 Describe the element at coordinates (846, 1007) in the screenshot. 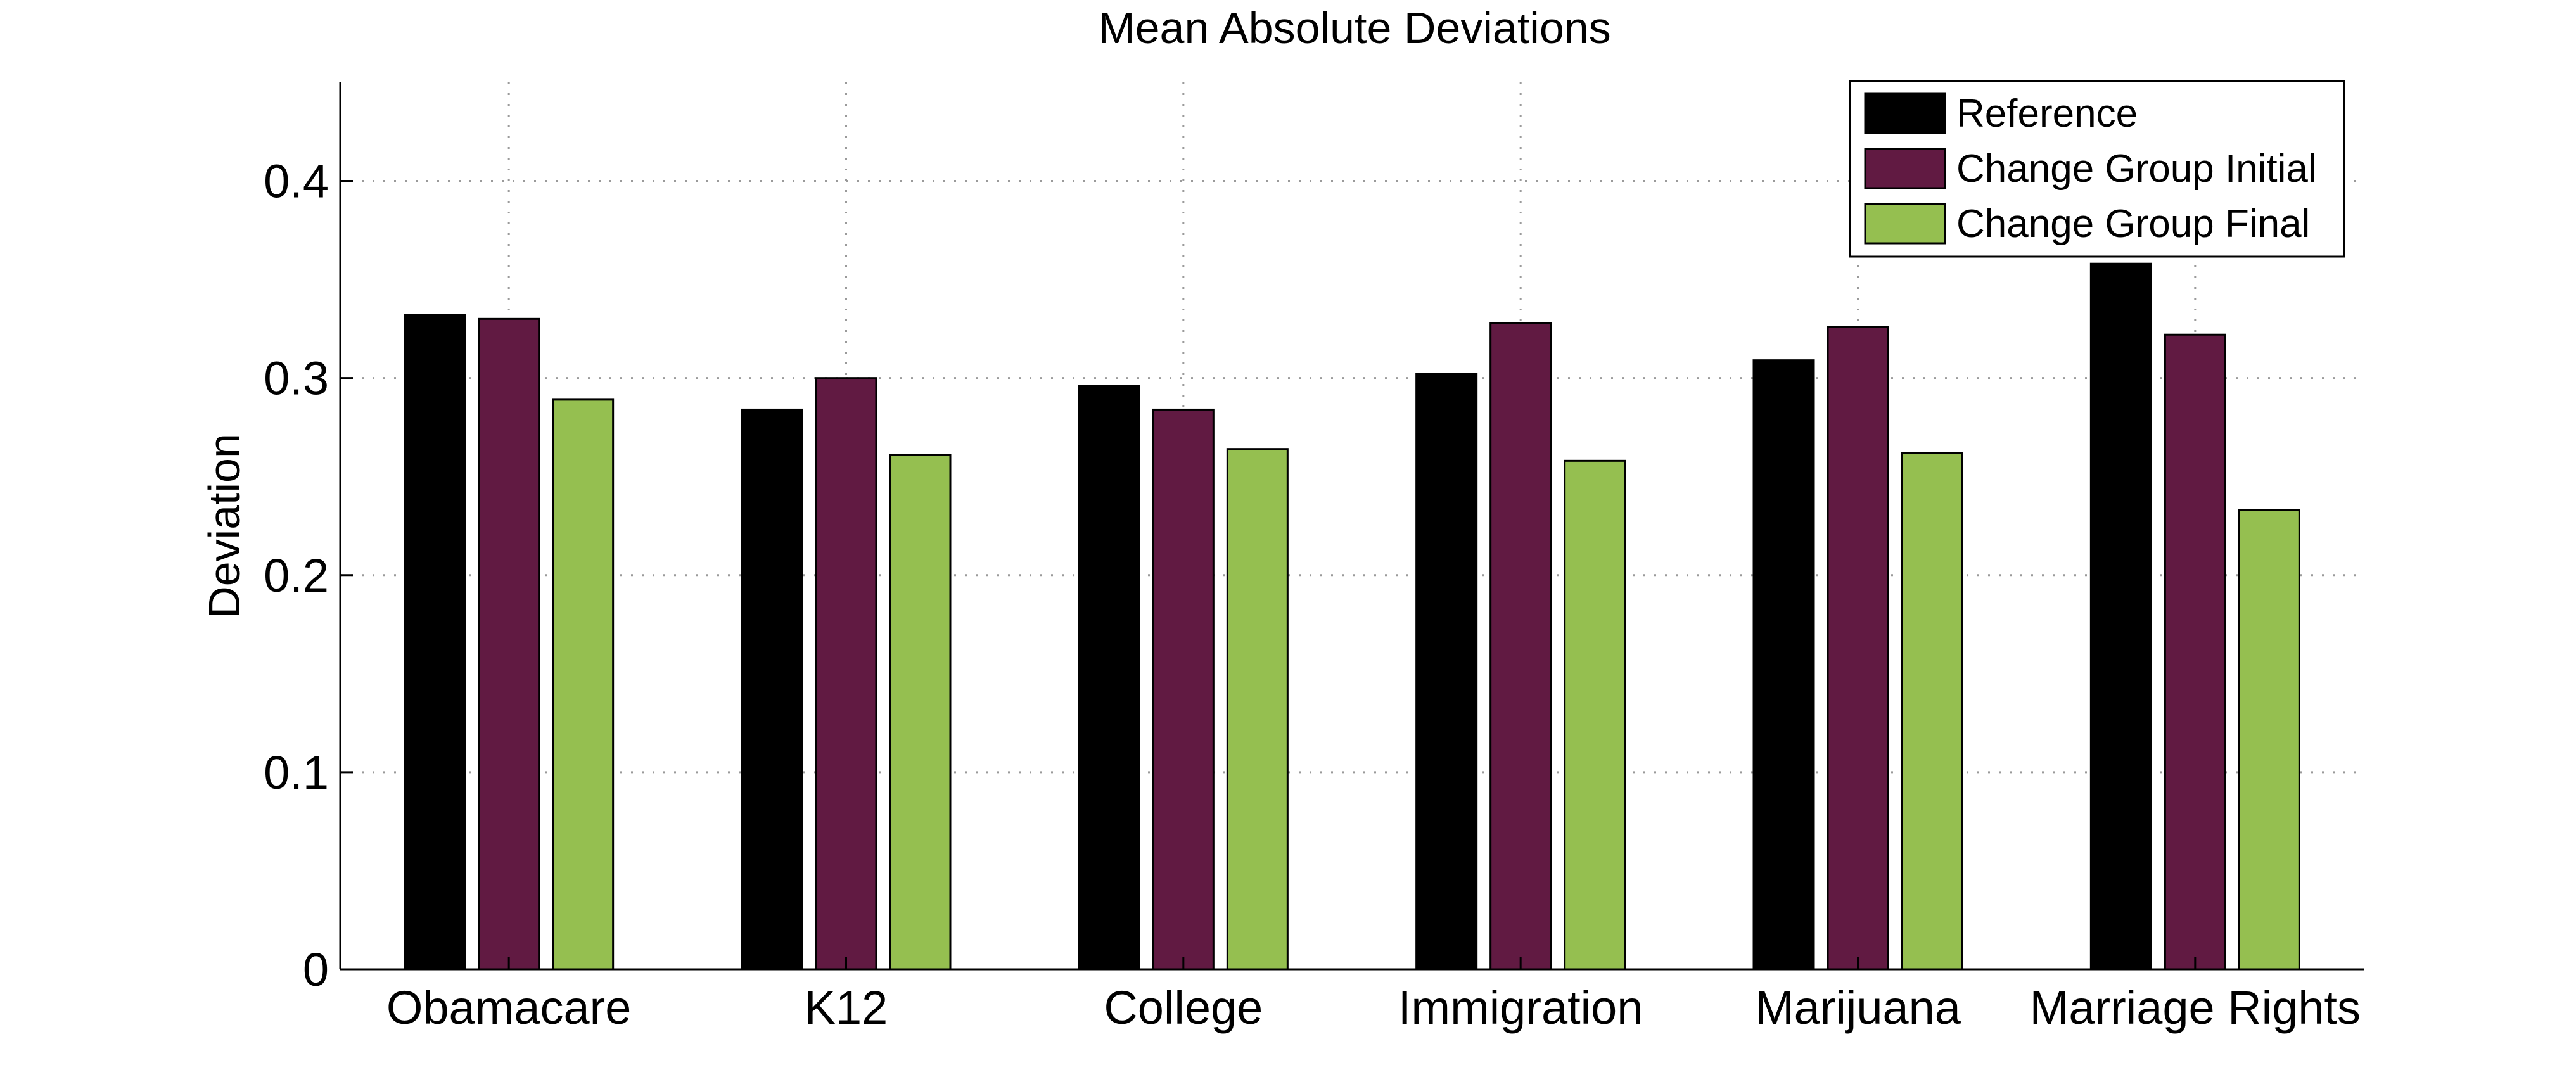

I see `x-tick-label: K12` at that location.